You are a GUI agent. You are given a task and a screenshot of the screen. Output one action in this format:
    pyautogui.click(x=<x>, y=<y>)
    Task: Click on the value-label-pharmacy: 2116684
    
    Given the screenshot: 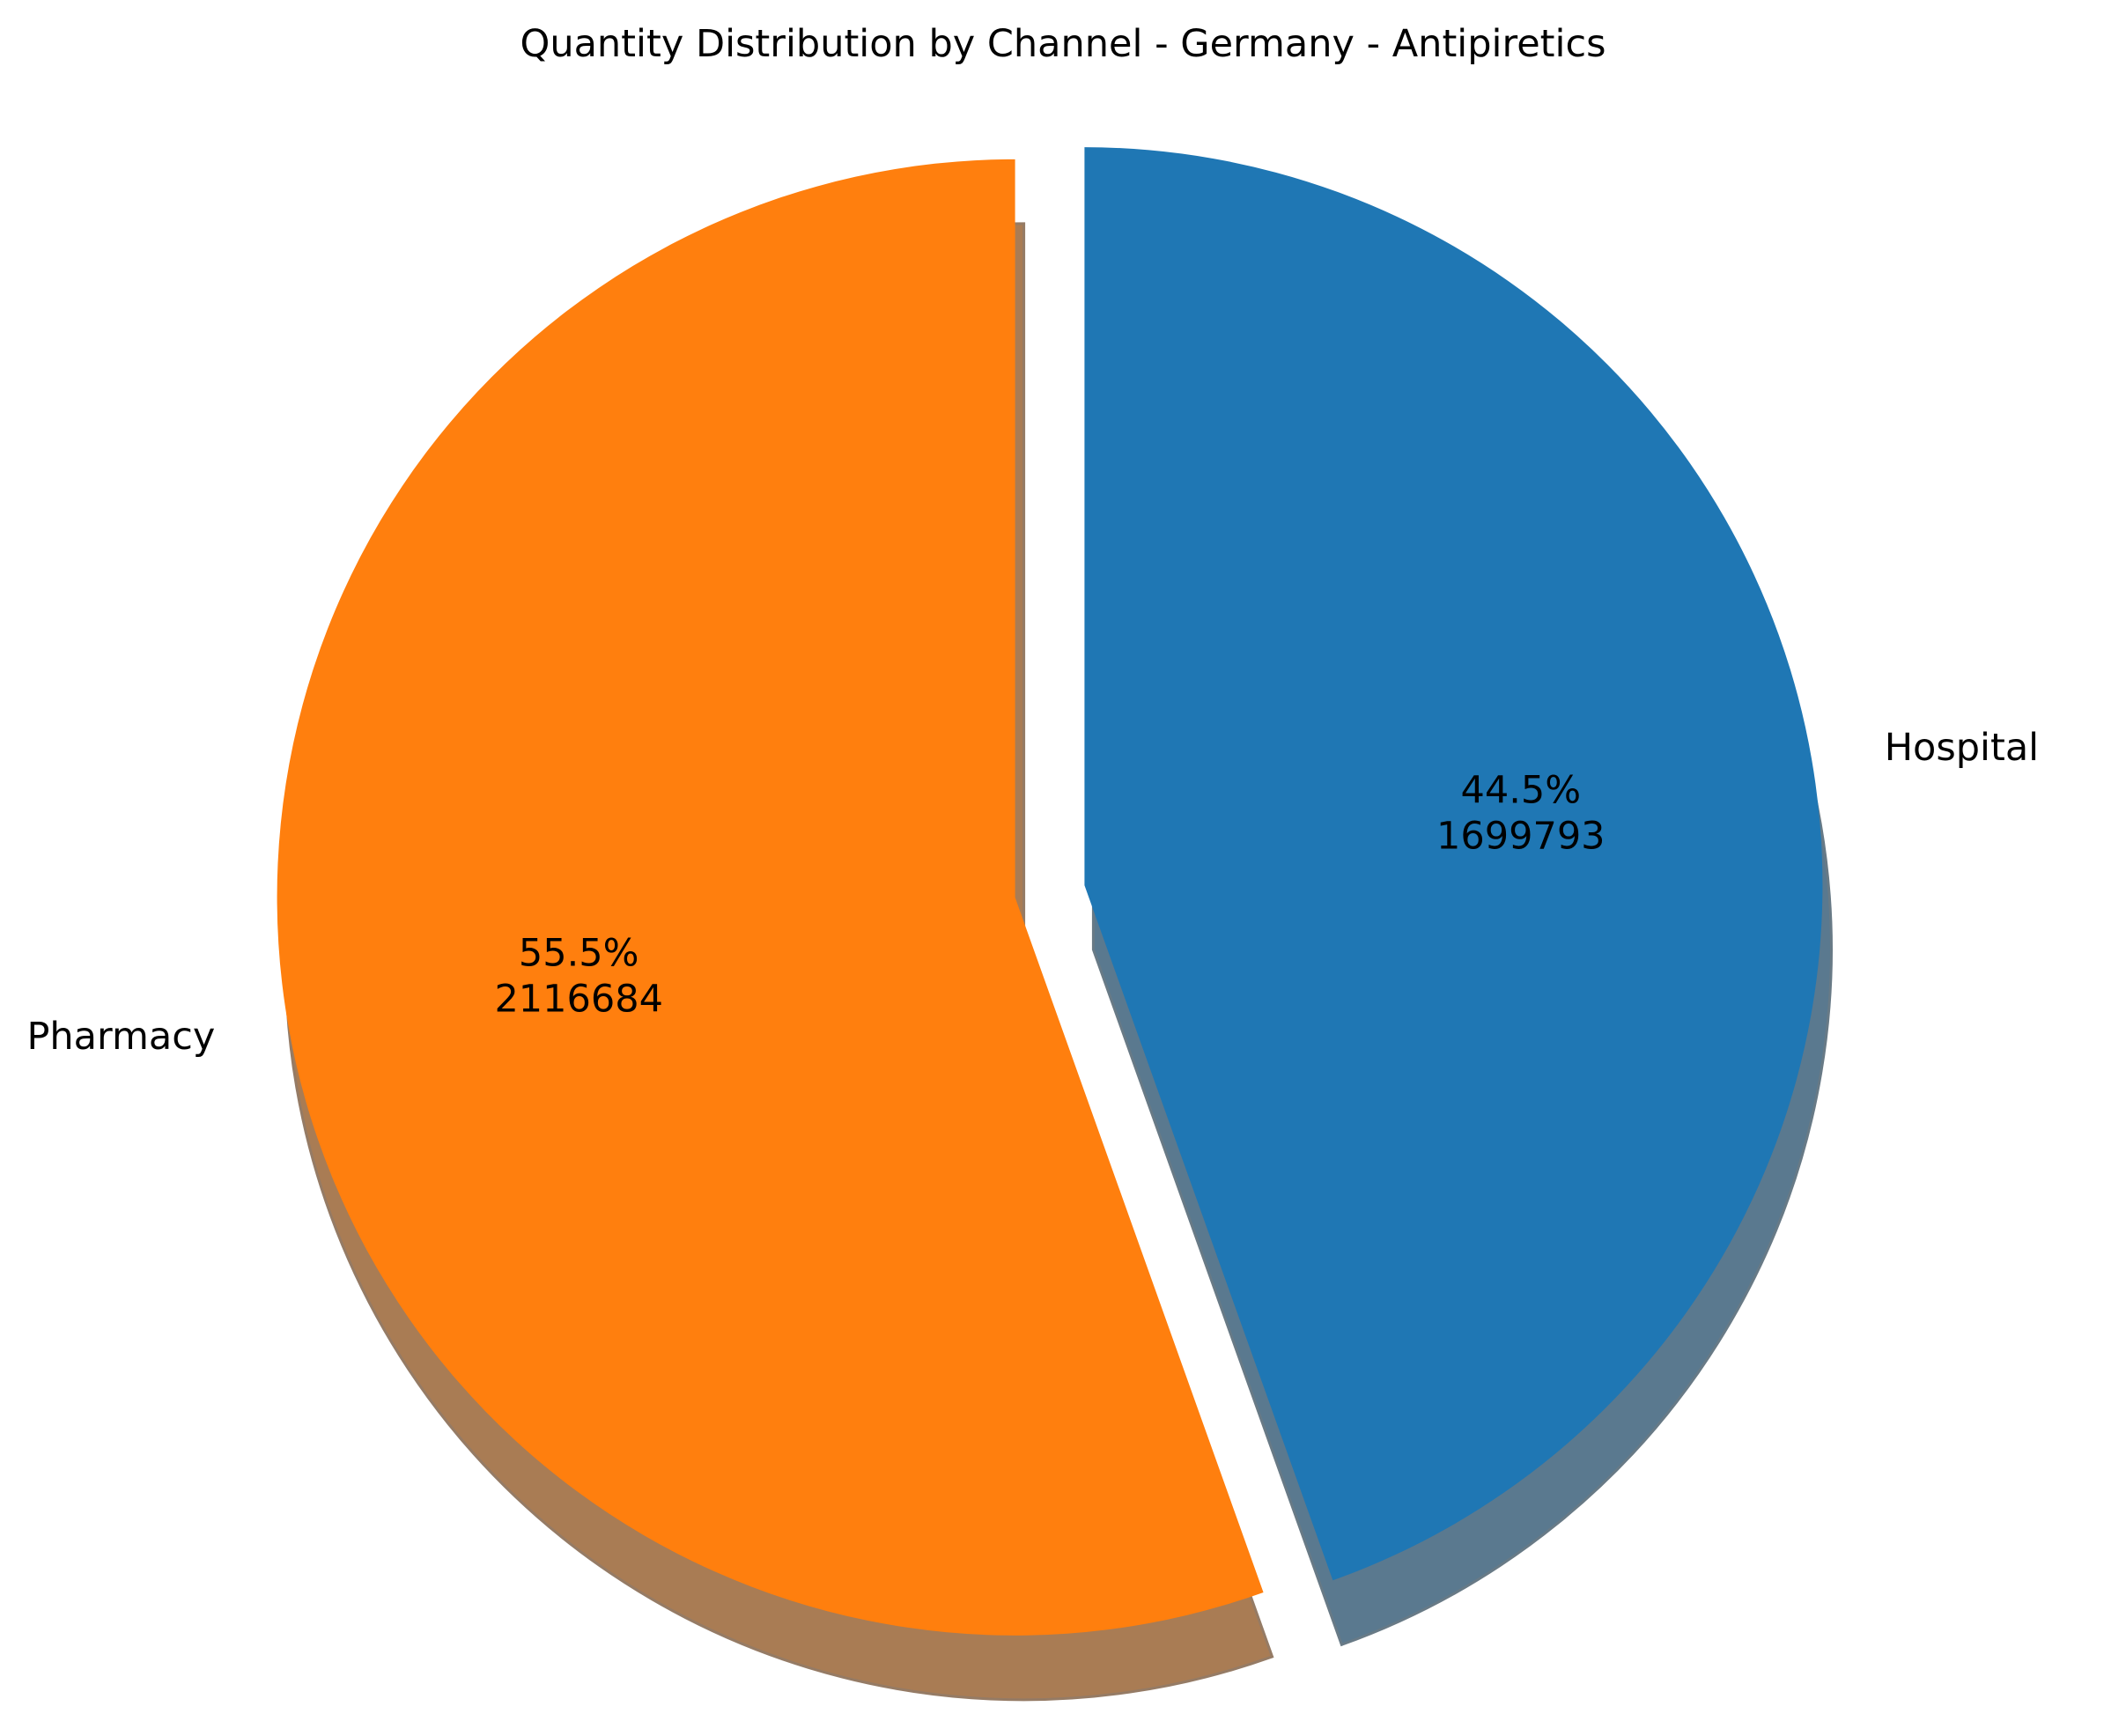 What is the action you would take?
    pyautogui.click(x=578, y=1000)
    